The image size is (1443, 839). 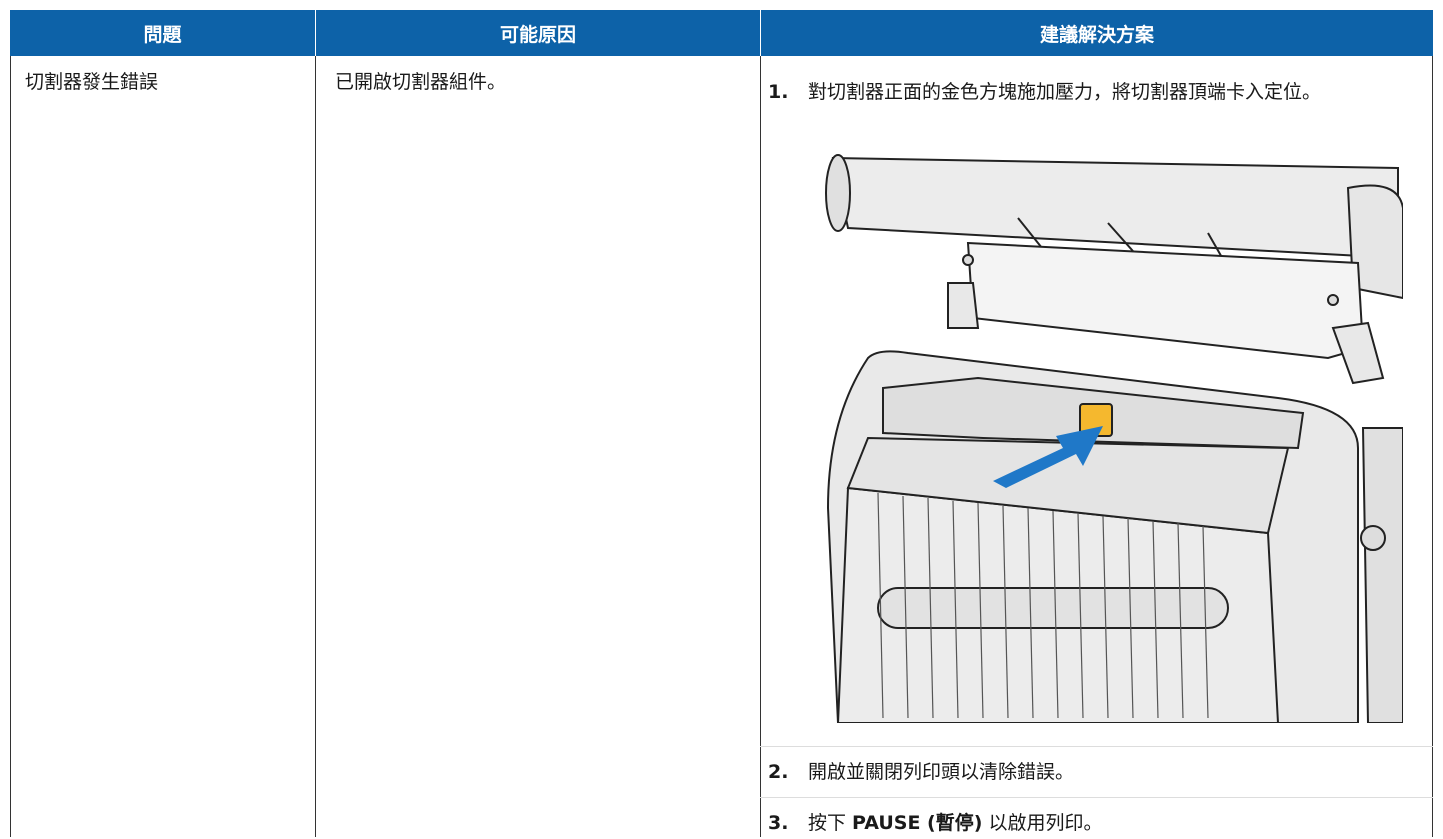 What do you see at coordinates (778, 92) in the screenshot?
I see `step-number: 1.` at bounding box center [778, 92].